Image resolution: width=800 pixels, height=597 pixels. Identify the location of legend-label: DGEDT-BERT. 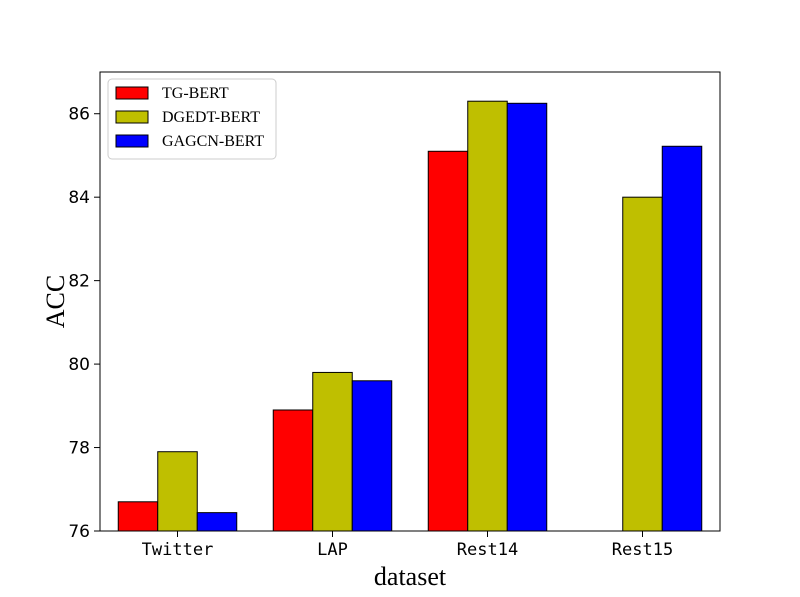
(211, 117).